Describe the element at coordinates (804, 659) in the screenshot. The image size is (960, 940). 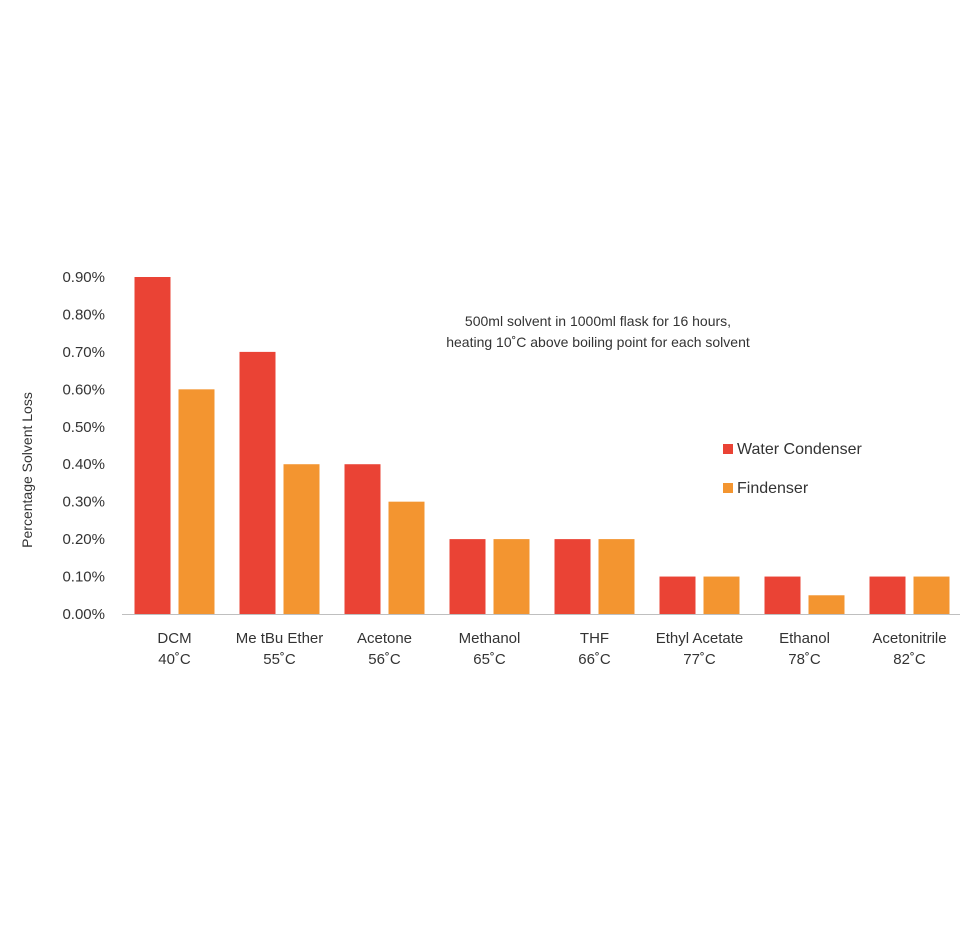
I see `category-temperature-label: 78˚C` at that location.